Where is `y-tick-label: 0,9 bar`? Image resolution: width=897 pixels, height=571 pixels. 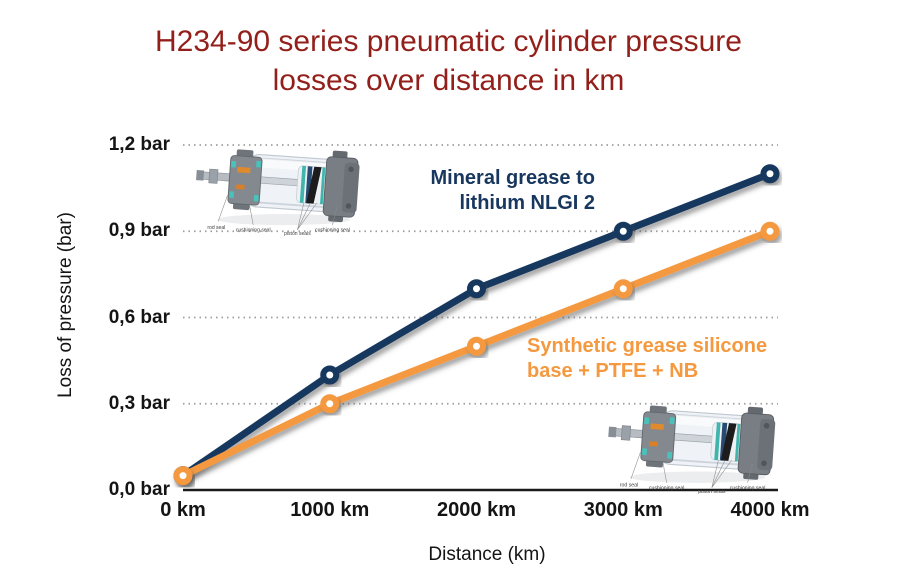
y-tick-label: 0,9 bar is located at coordinates (139, 231).